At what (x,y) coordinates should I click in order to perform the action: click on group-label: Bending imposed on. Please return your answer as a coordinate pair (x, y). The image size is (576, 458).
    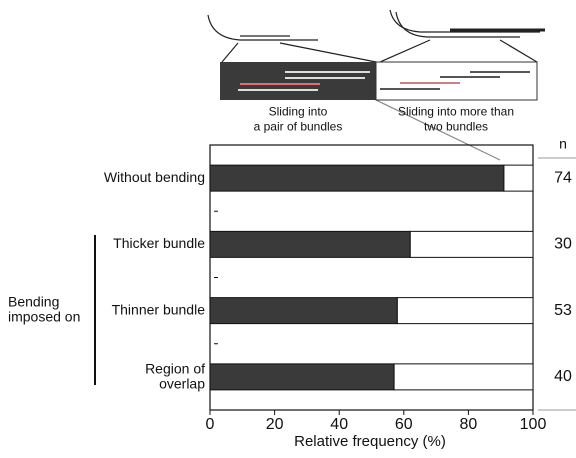
    Looking at the image, I should click on (44, 308).